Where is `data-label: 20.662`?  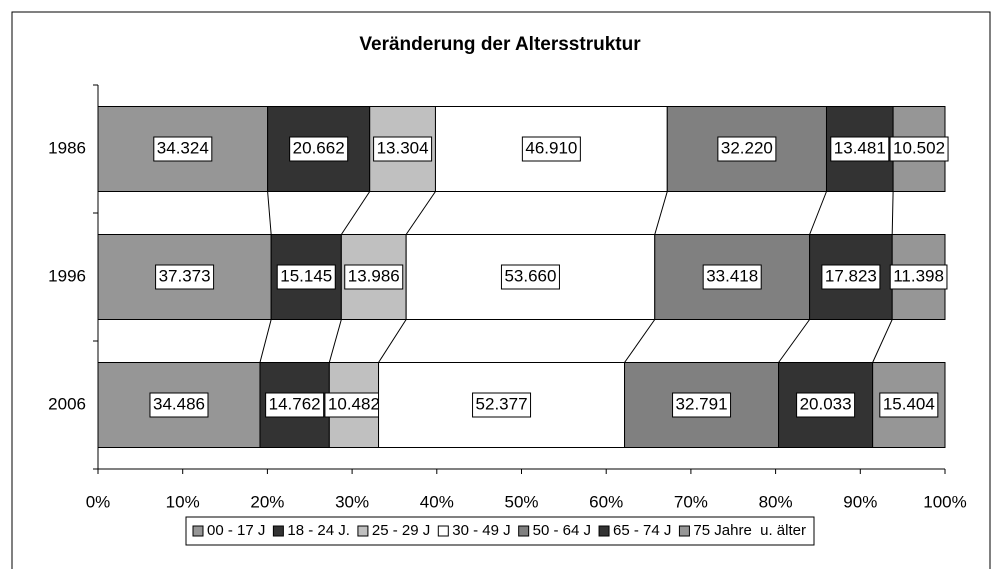 data-label: 20.662 is located at coordinates (319, 147).